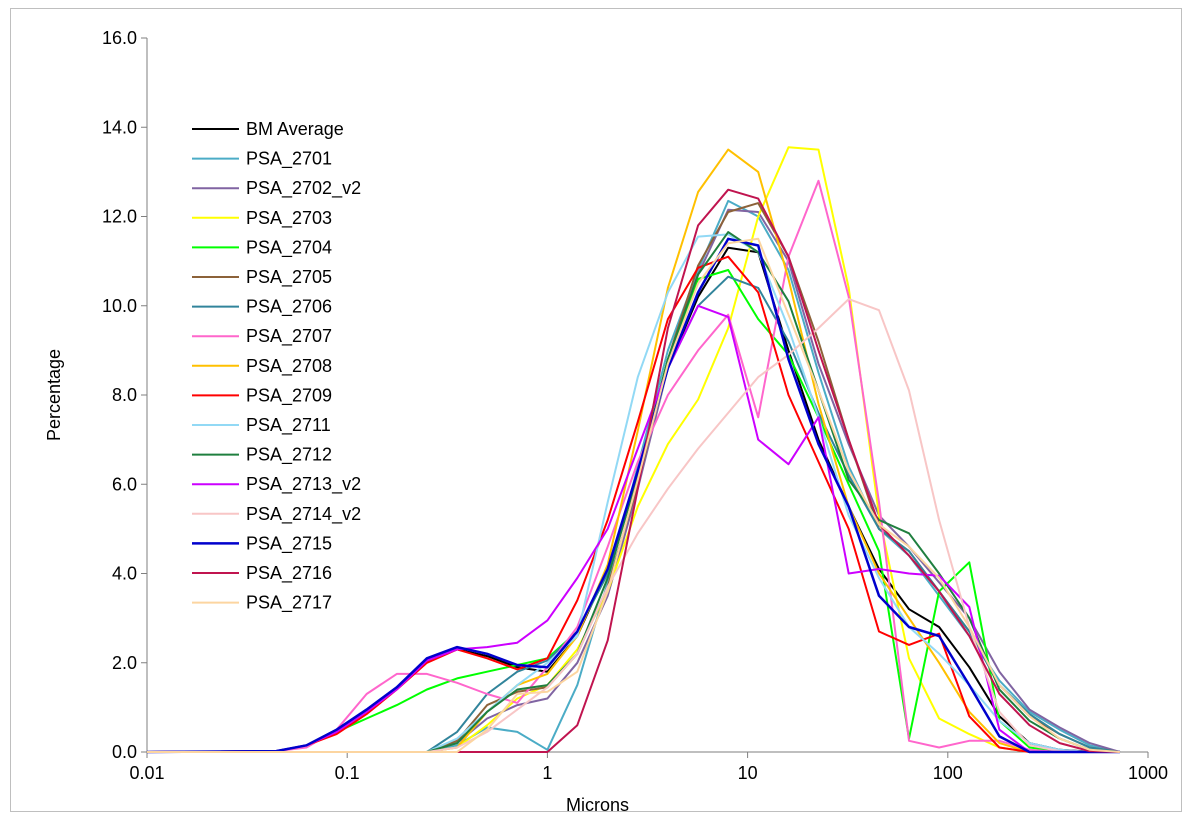 This screenshot has height=814, width=1184. Describe the element at coordinates (303, 514) in the screenshot. I see `legend-label: PSA_2714_v2` at that location.